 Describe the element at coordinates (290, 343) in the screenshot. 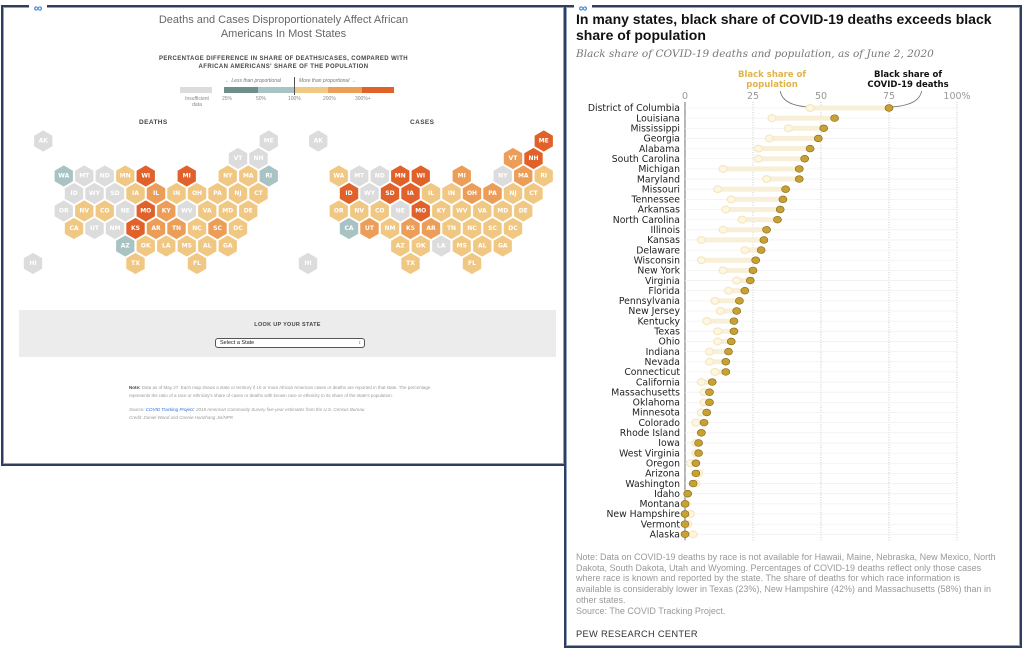

I see `state-select: Select a State ↕` at that location.